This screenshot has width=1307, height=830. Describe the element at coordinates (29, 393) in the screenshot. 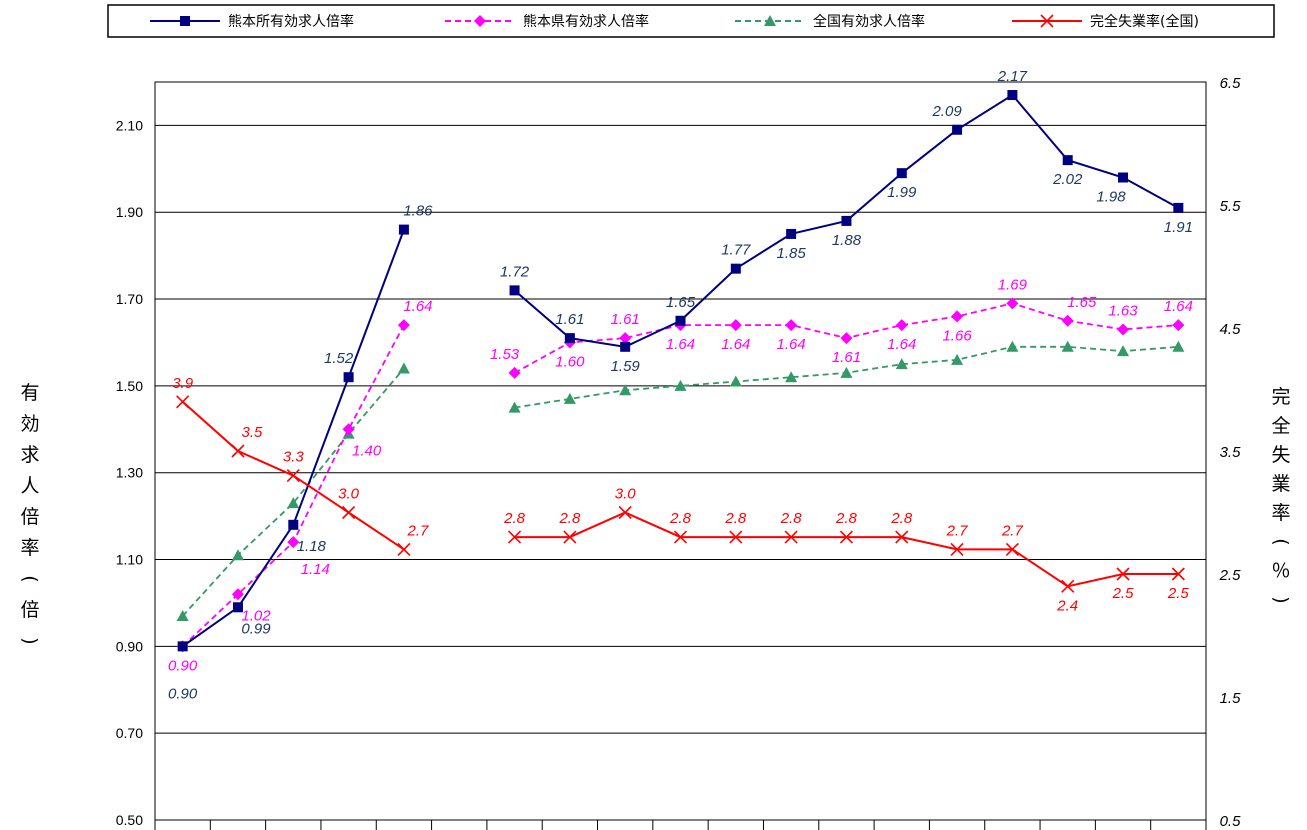

I see `axis-title-char: 有` at that location.